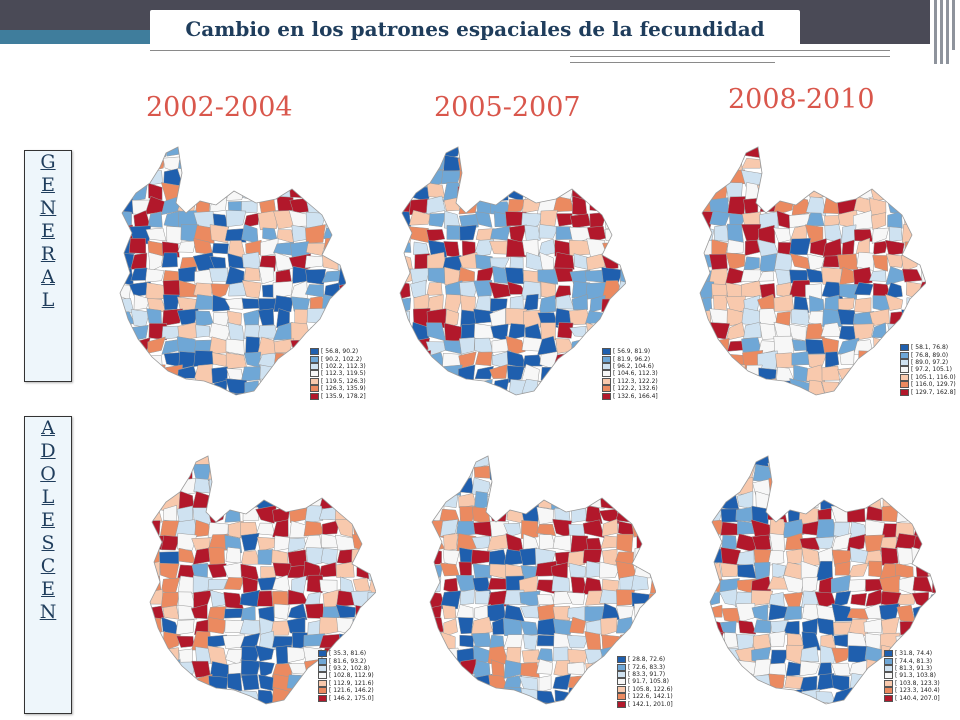  I want to click on row-label-letter: A, so click(48, 428).